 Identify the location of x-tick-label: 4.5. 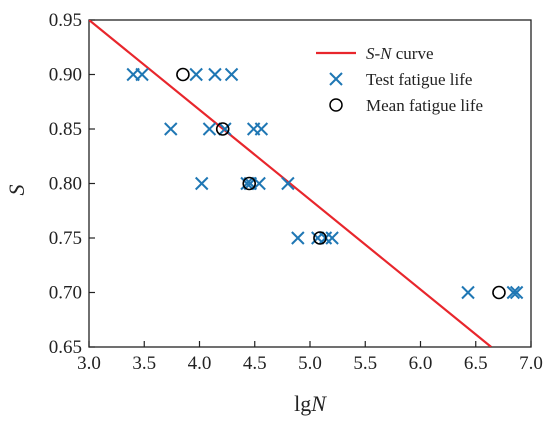
(255, 363).